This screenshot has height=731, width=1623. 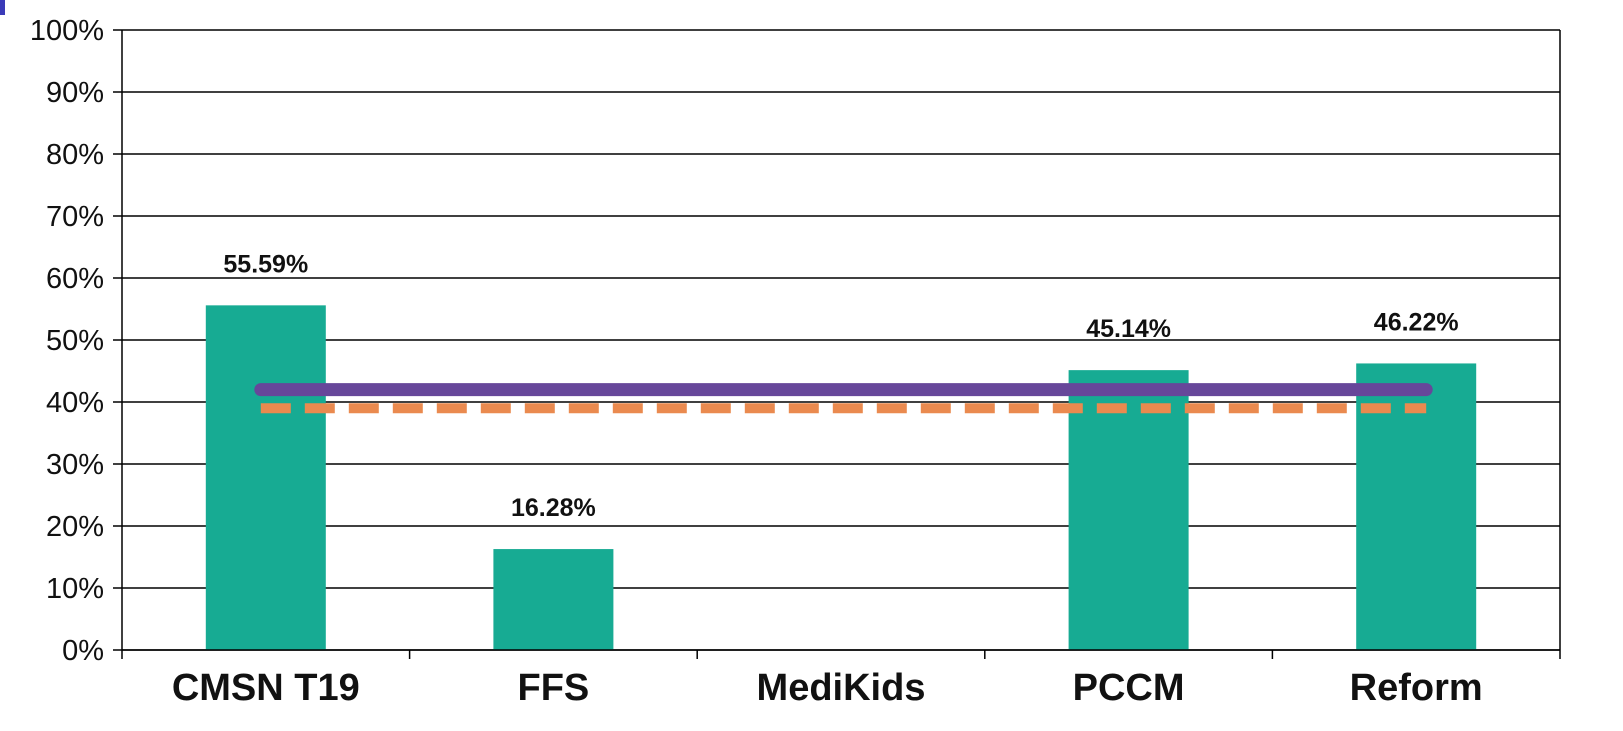 I want to click on x-tick-label: Reform, so click(x=1416, y=688).